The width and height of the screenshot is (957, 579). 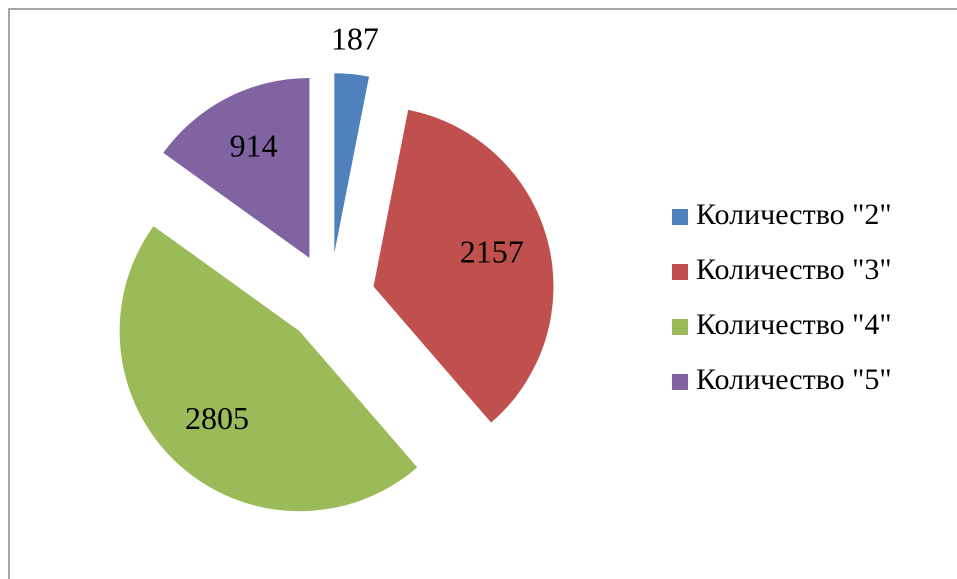 I want to click on data-label: 2805, so click(x=217, y=418).